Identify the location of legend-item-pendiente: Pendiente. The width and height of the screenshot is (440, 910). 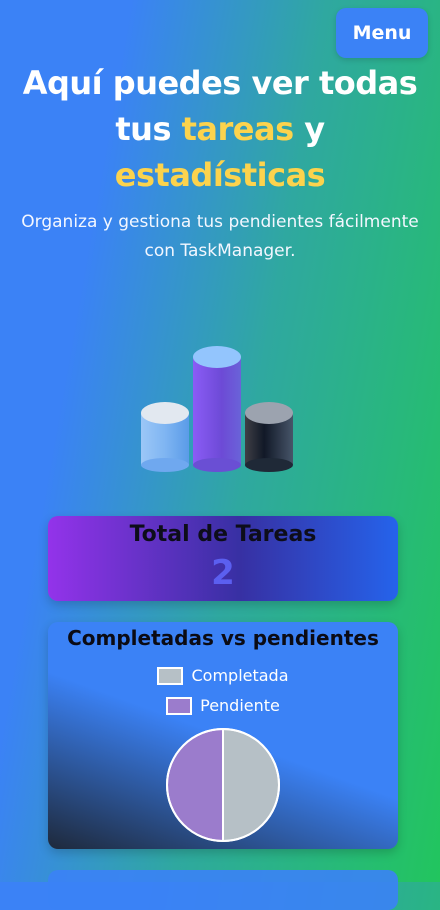
(223, 705).